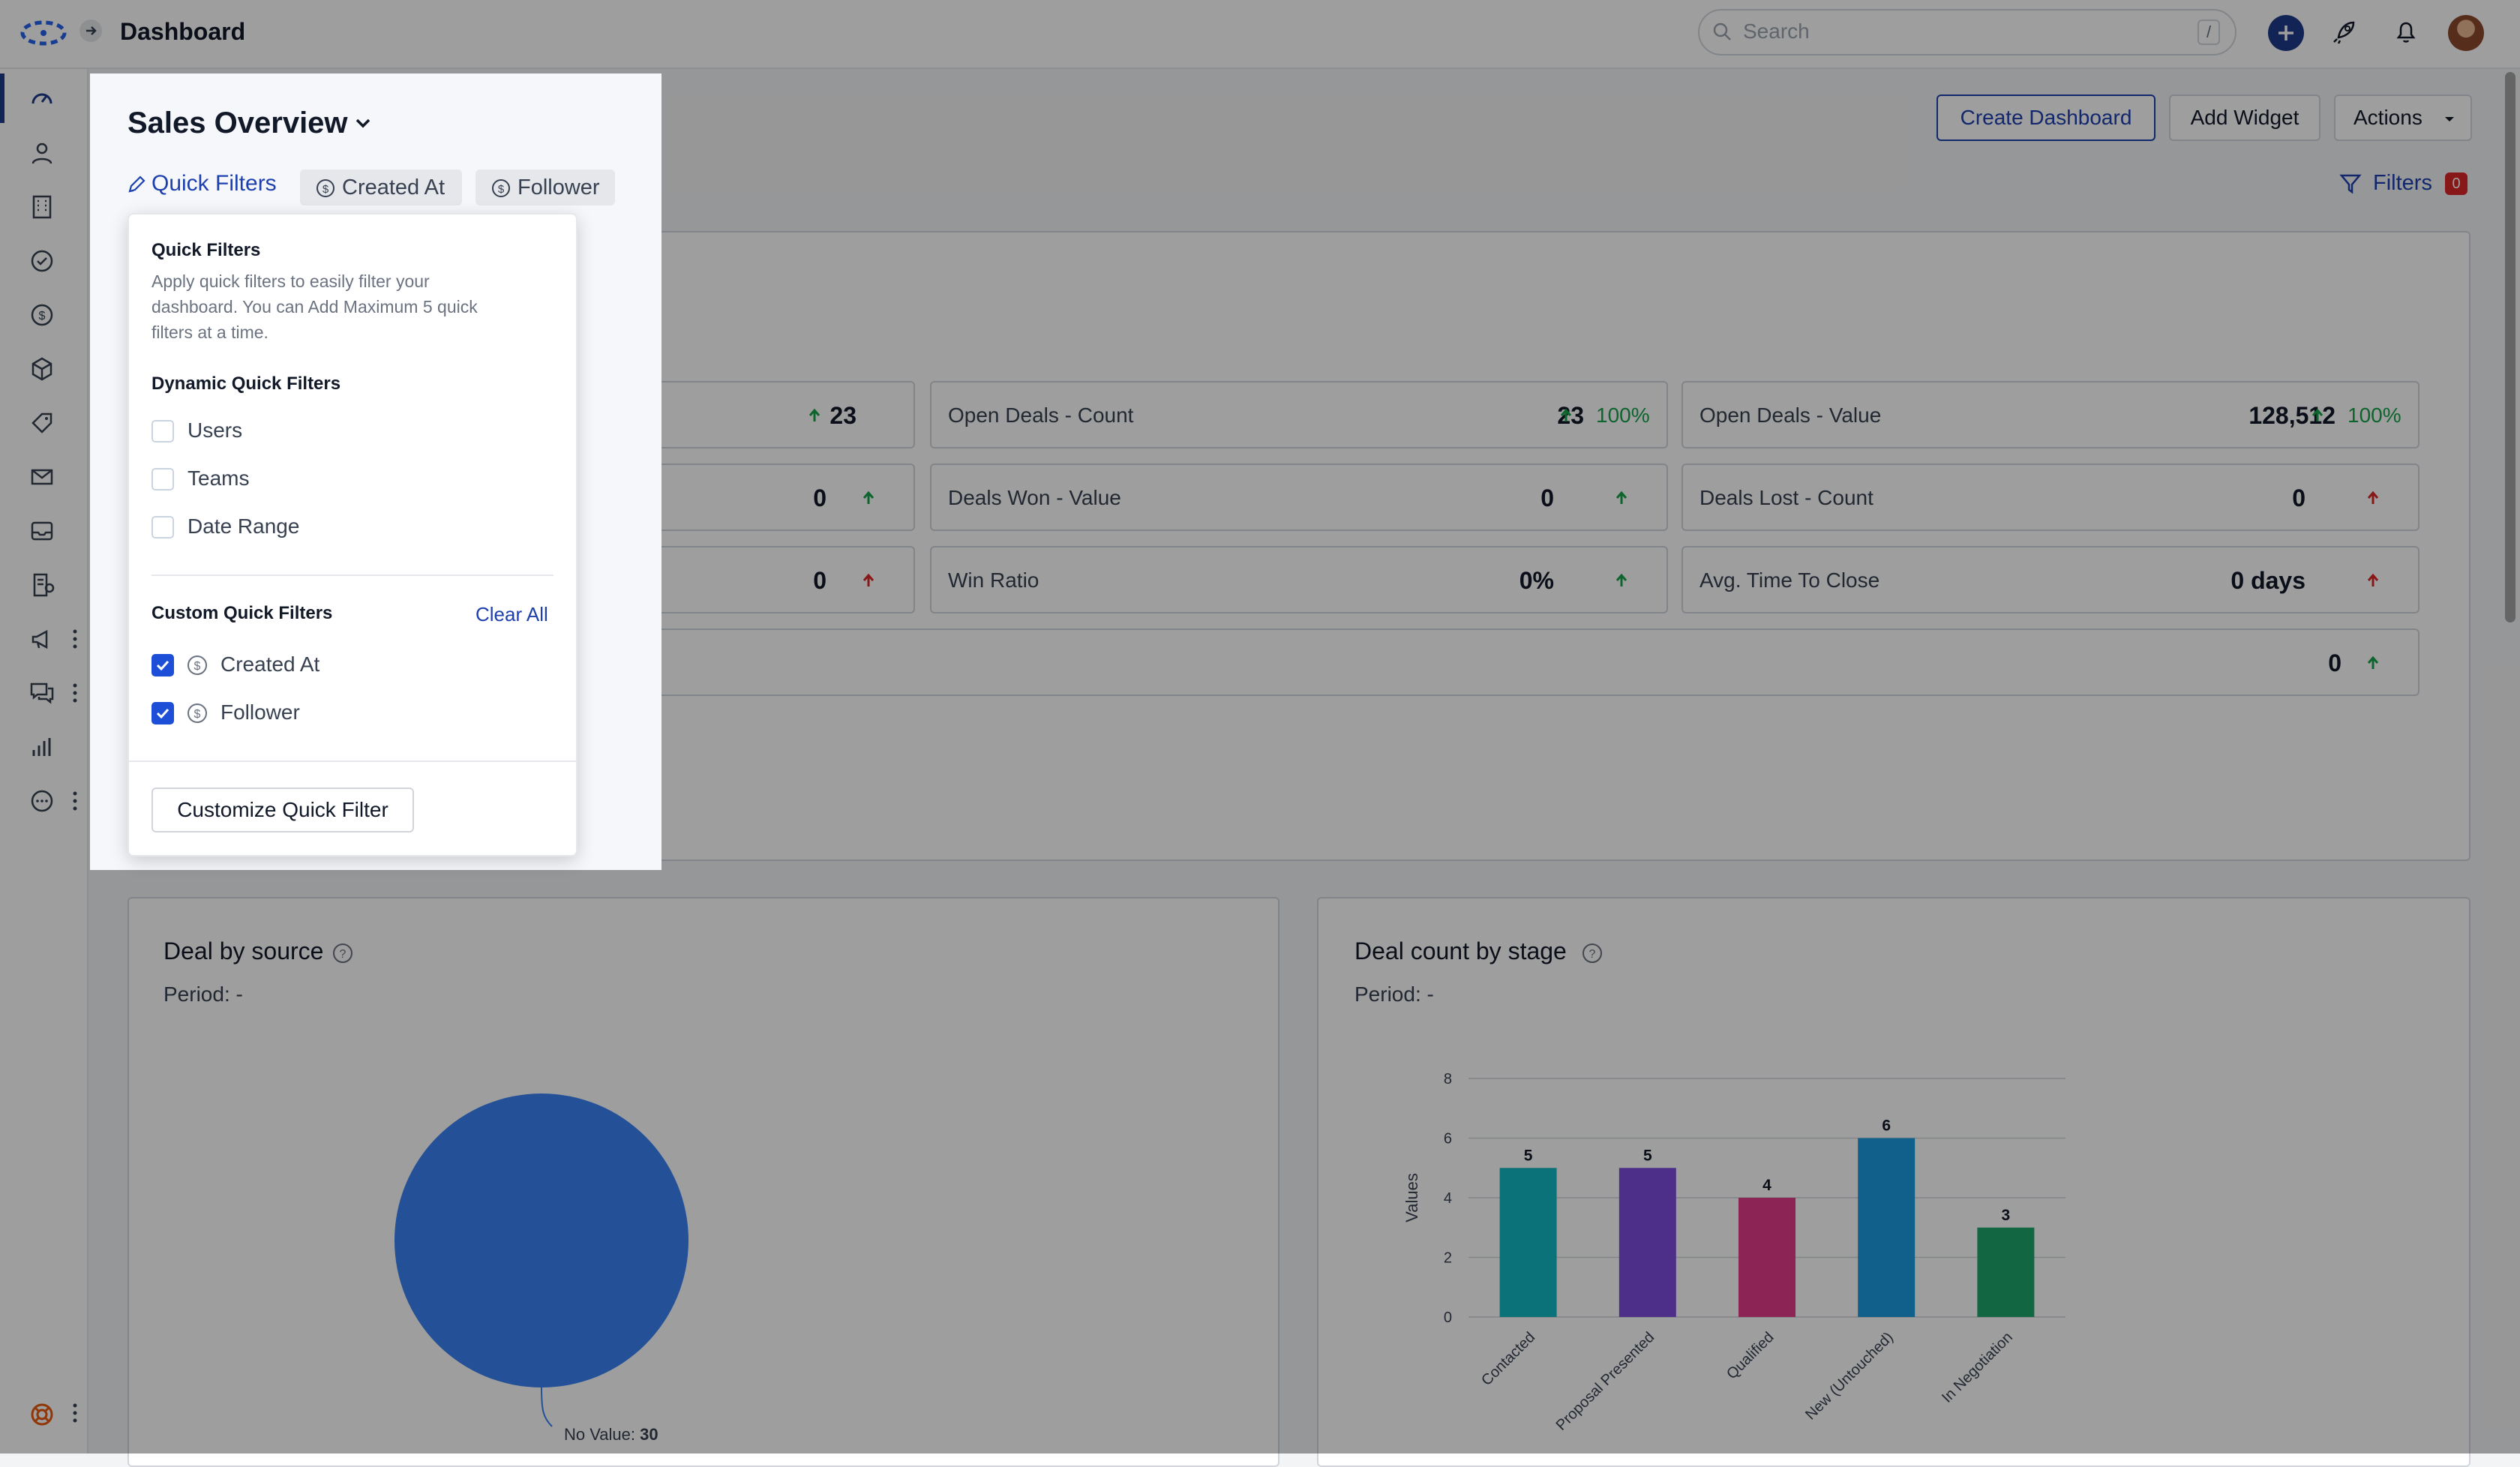 This screenshot has width=2520, height=1467. Describe the element at coordinates (42, 99) in the screenshot. I see `dashboard-icon` at that location.